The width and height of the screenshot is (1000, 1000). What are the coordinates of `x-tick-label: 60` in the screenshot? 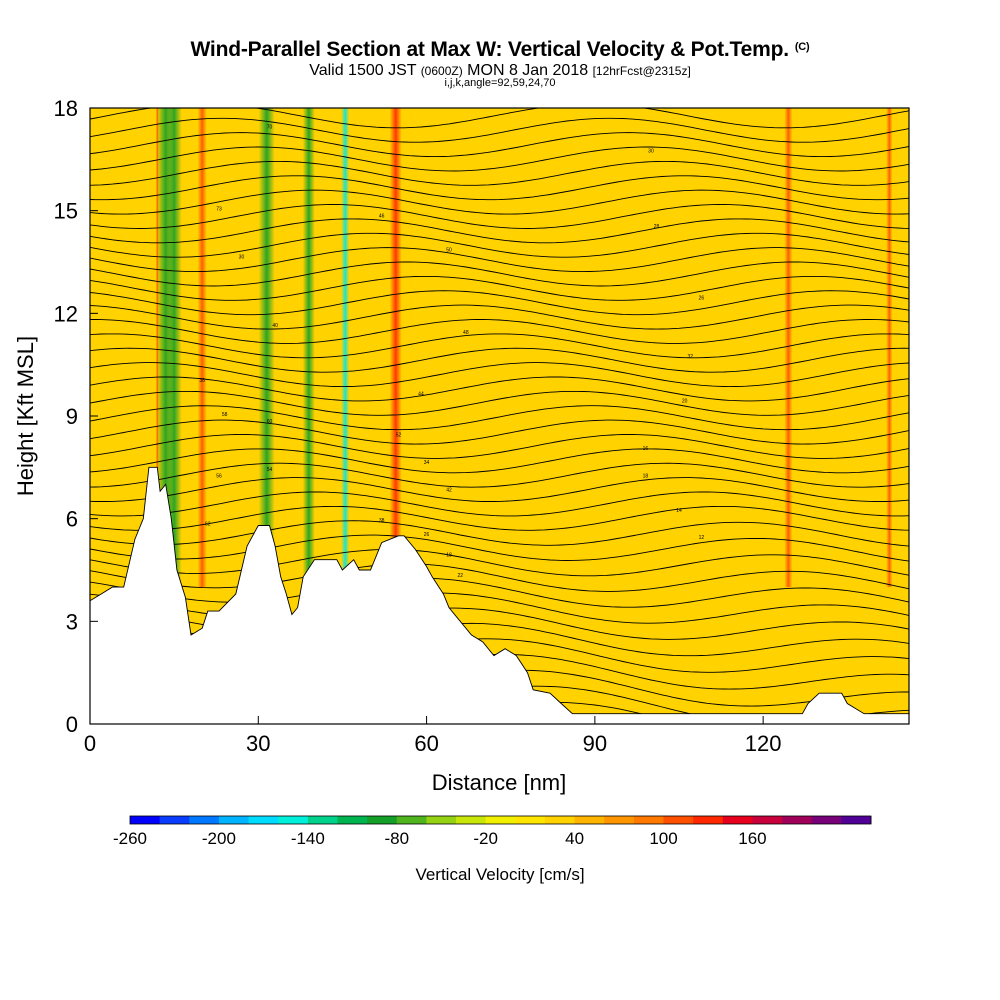 It's located at (426, 743).